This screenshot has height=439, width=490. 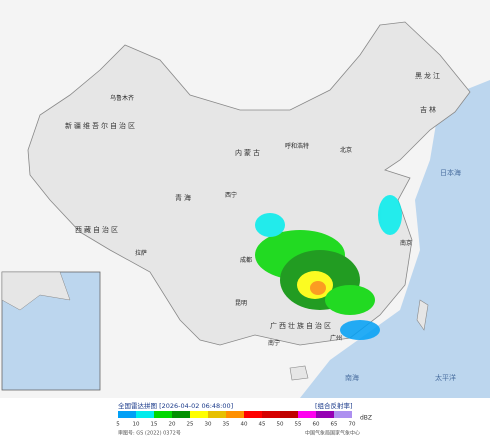 I want to click on region-label: 黑龙江, so click(x=428, y=75).